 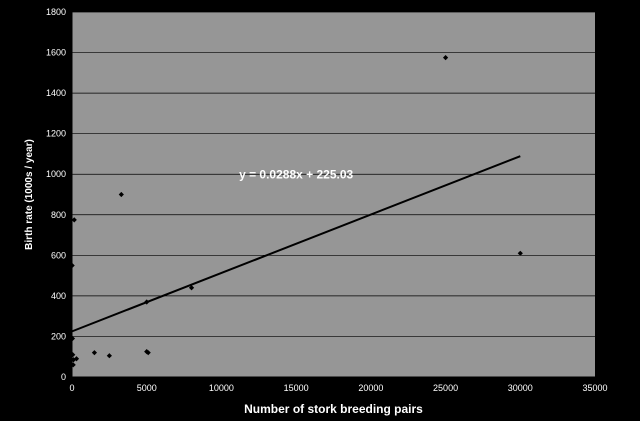 What do you see at coordinates (58, 296) in the screenshot?
I see `y-tick-label: 400` at bounding box center [58, 296].